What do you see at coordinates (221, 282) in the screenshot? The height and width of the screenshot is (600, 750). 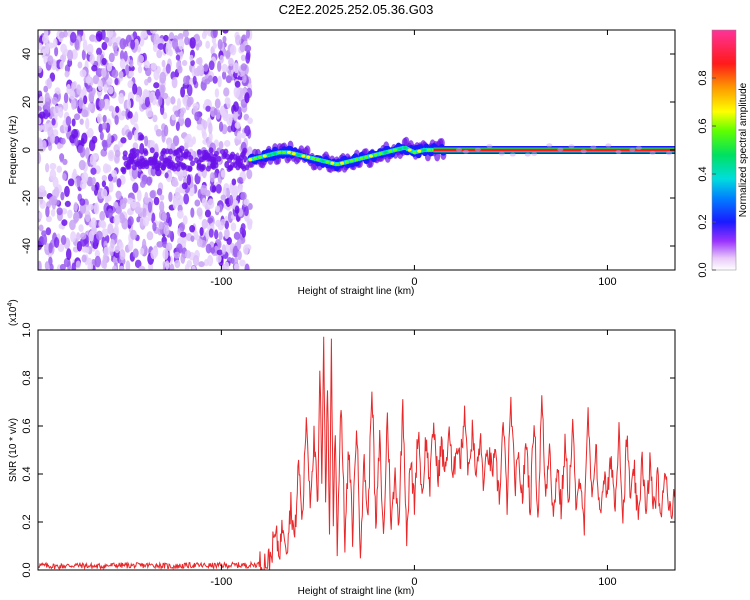 I see `x-tick-label: -100` at bounding box center [221, 282].